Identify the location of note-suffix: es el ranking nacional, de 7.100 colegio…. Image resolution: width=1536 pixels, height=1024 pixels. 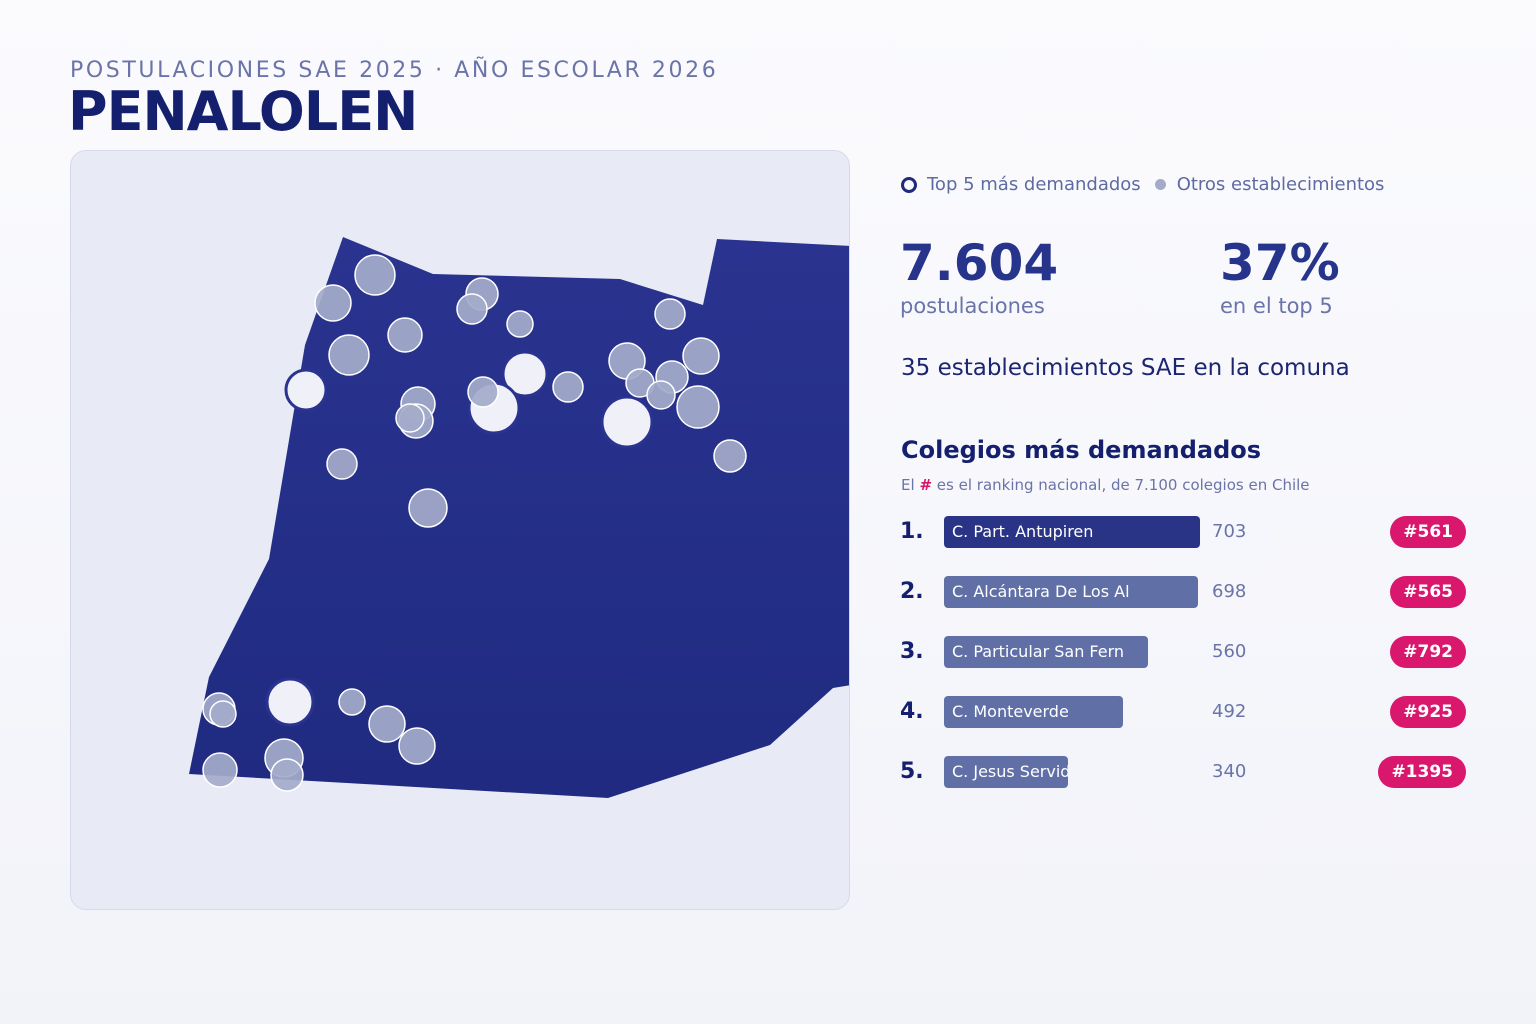
(1123, 485).